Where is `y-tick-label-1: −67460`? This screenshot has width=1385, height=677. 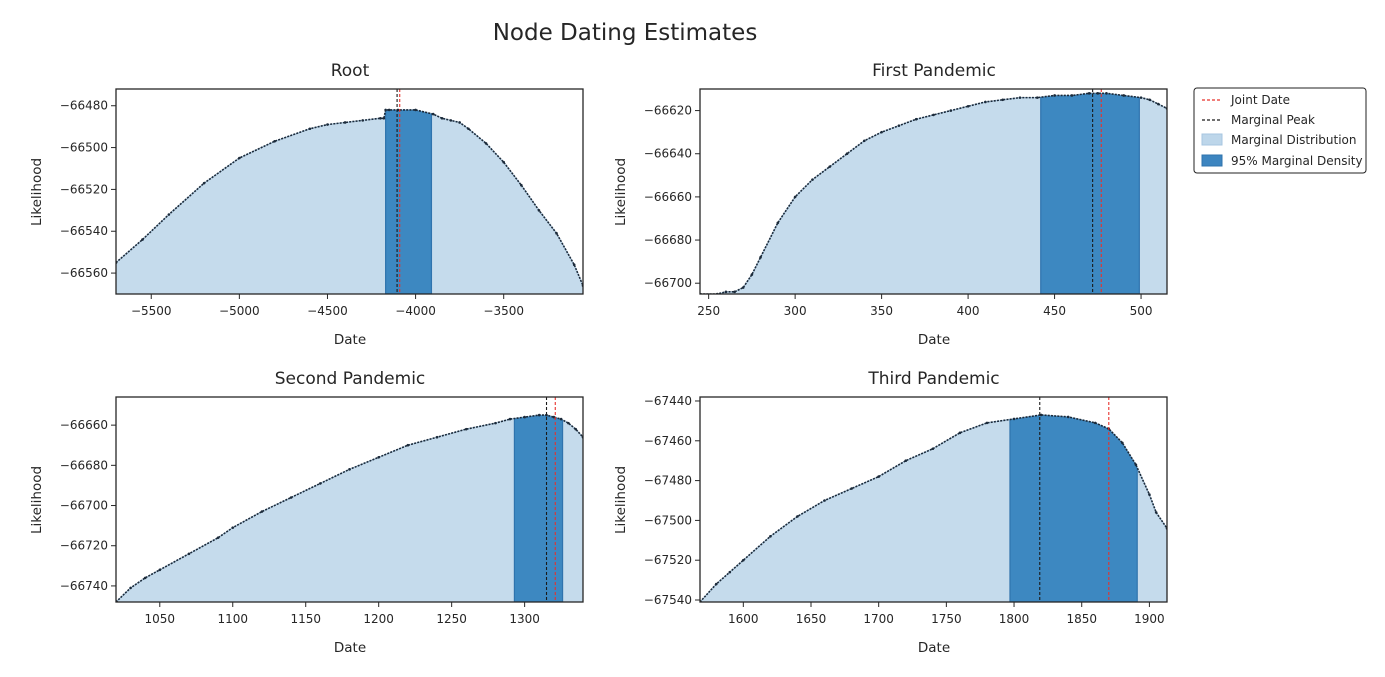
y-tick-label-1: −67460 is located at coordinates (668, 441).